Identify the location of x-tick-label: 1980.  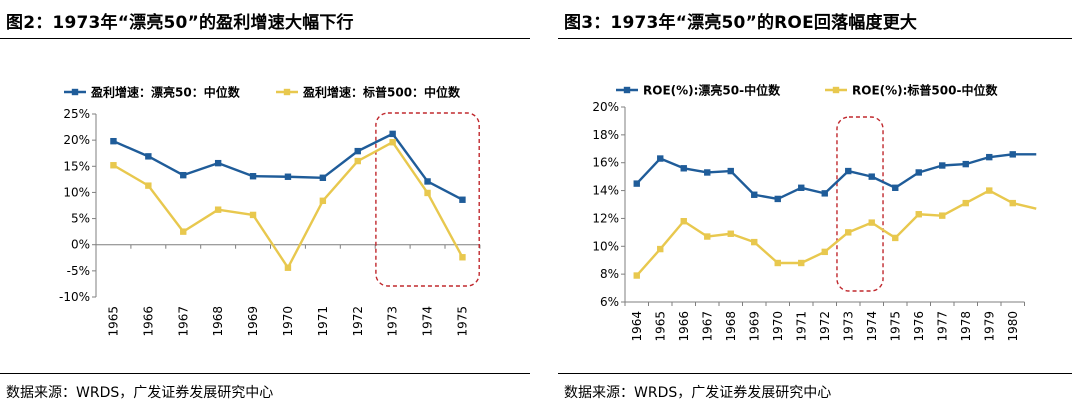
(1013, 326).